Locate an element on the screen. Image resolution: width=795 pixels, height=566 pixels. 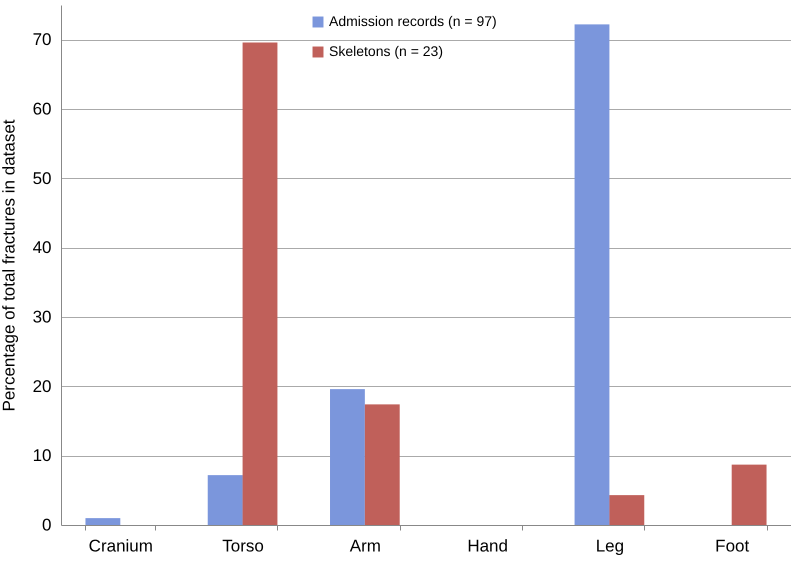
x-tick-label: Arm is located at coordinates (365, 546).